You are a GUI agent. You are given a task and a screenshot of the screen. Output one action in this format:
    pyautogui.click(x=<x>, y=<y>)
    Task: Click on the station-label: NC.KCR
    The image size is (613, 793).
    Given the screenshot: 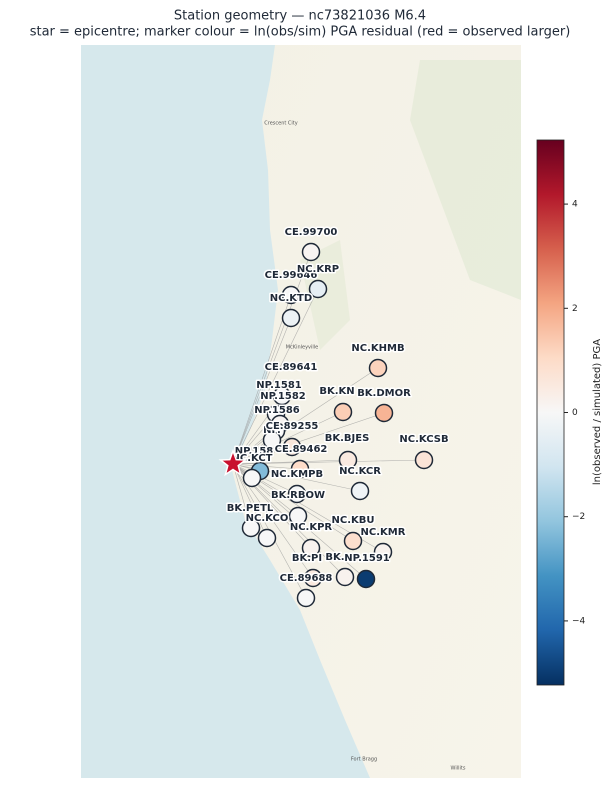 What is the action you would take?
    pyautogui.click(x=360, y=471)
    